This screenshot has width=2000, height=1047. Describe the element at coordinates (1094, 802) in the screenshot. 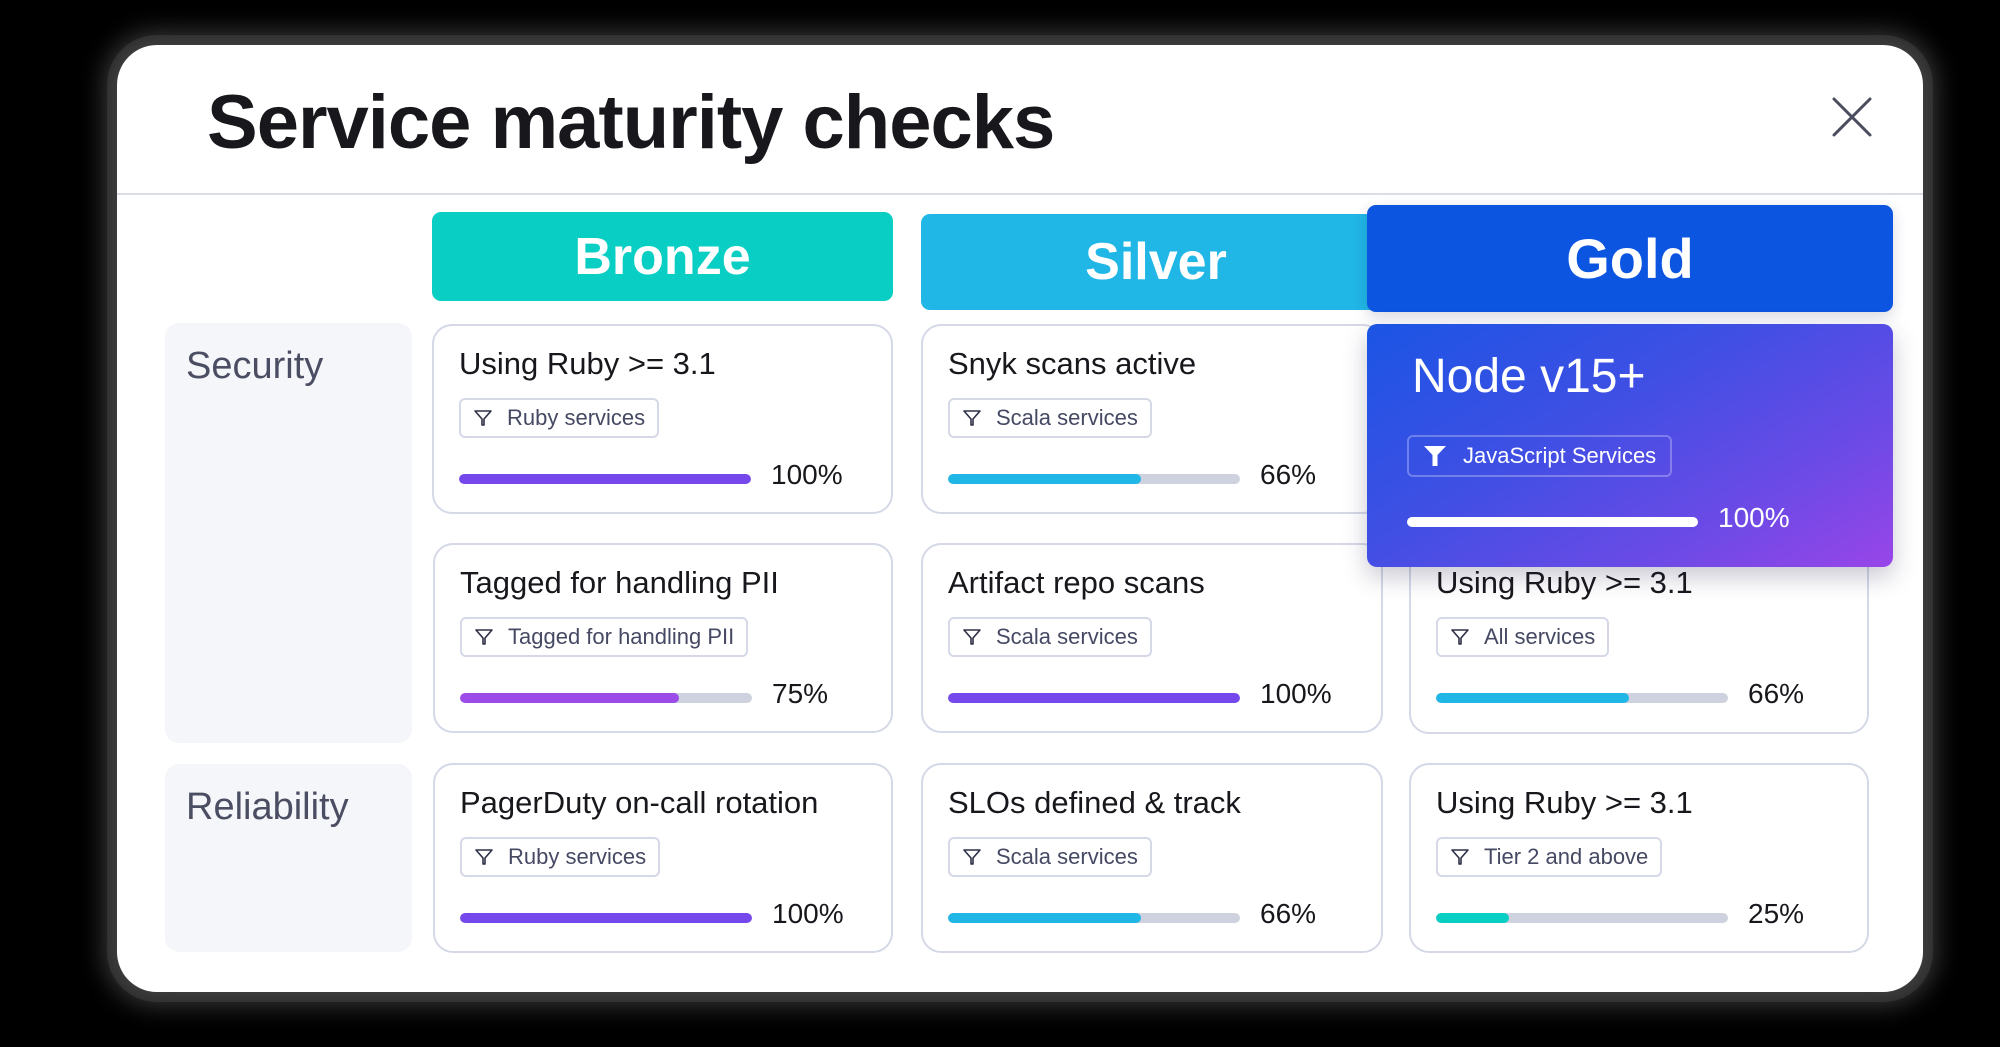

I see `check-title: SLOs defined & track` at that location.